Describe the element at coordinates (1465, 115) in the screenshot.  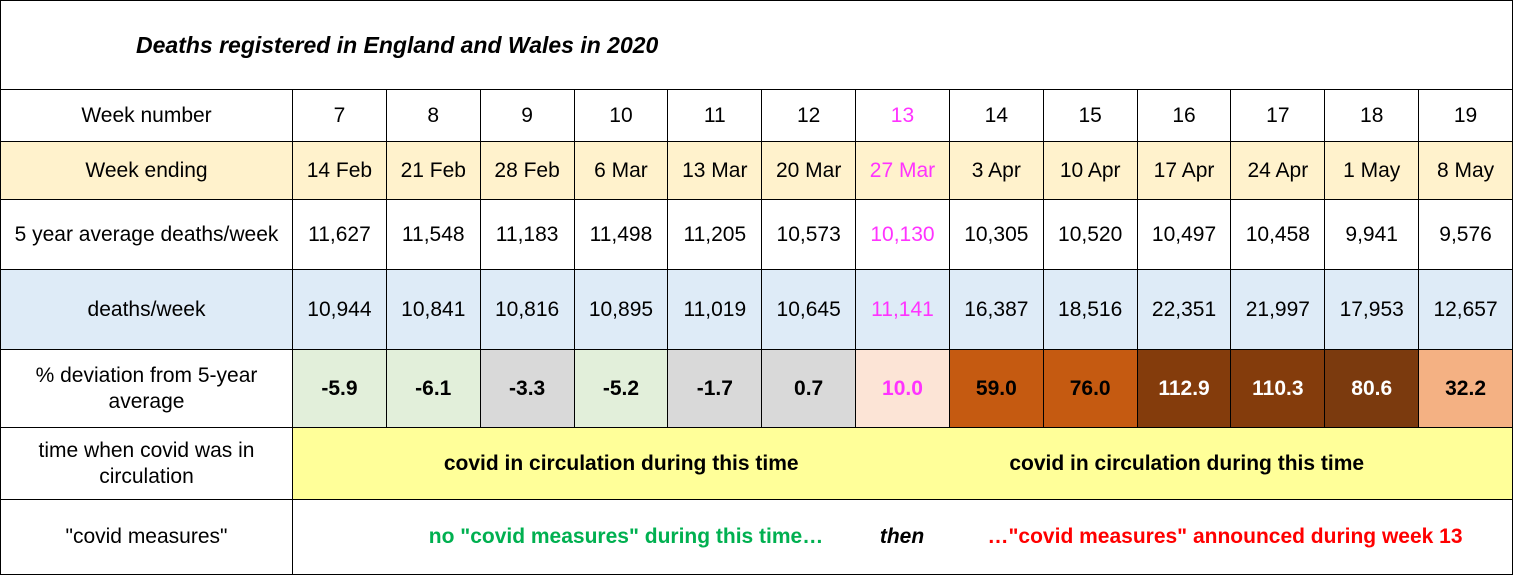
I see `cell: 19` at that location.